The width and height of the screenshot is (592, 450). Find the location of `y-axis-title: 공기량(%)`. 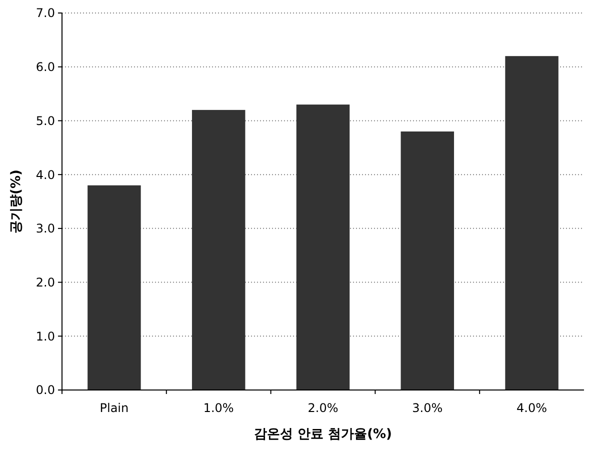

y-axis-title: 공기량(%) is located at coordinates (16, 202).